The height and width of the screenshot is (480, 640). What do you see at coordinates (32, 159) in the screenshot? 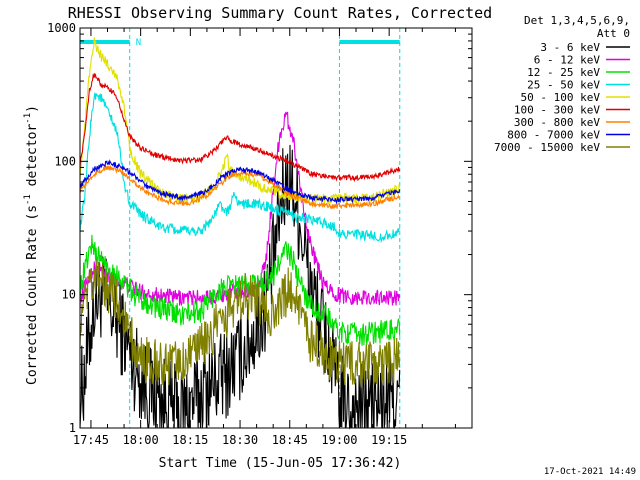
I see `y-axis-label-mid: detector` at bounding box center [32, 159].